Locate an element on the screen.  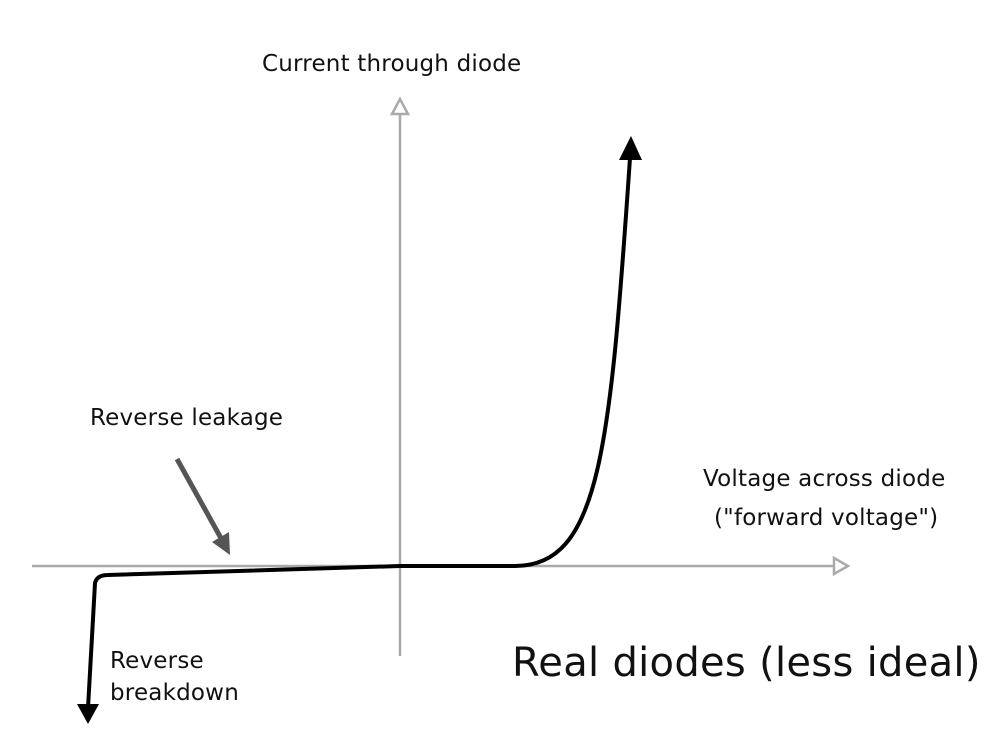
x-axis-label-line1: Voltage across diode is located at coordinates (824, 479).